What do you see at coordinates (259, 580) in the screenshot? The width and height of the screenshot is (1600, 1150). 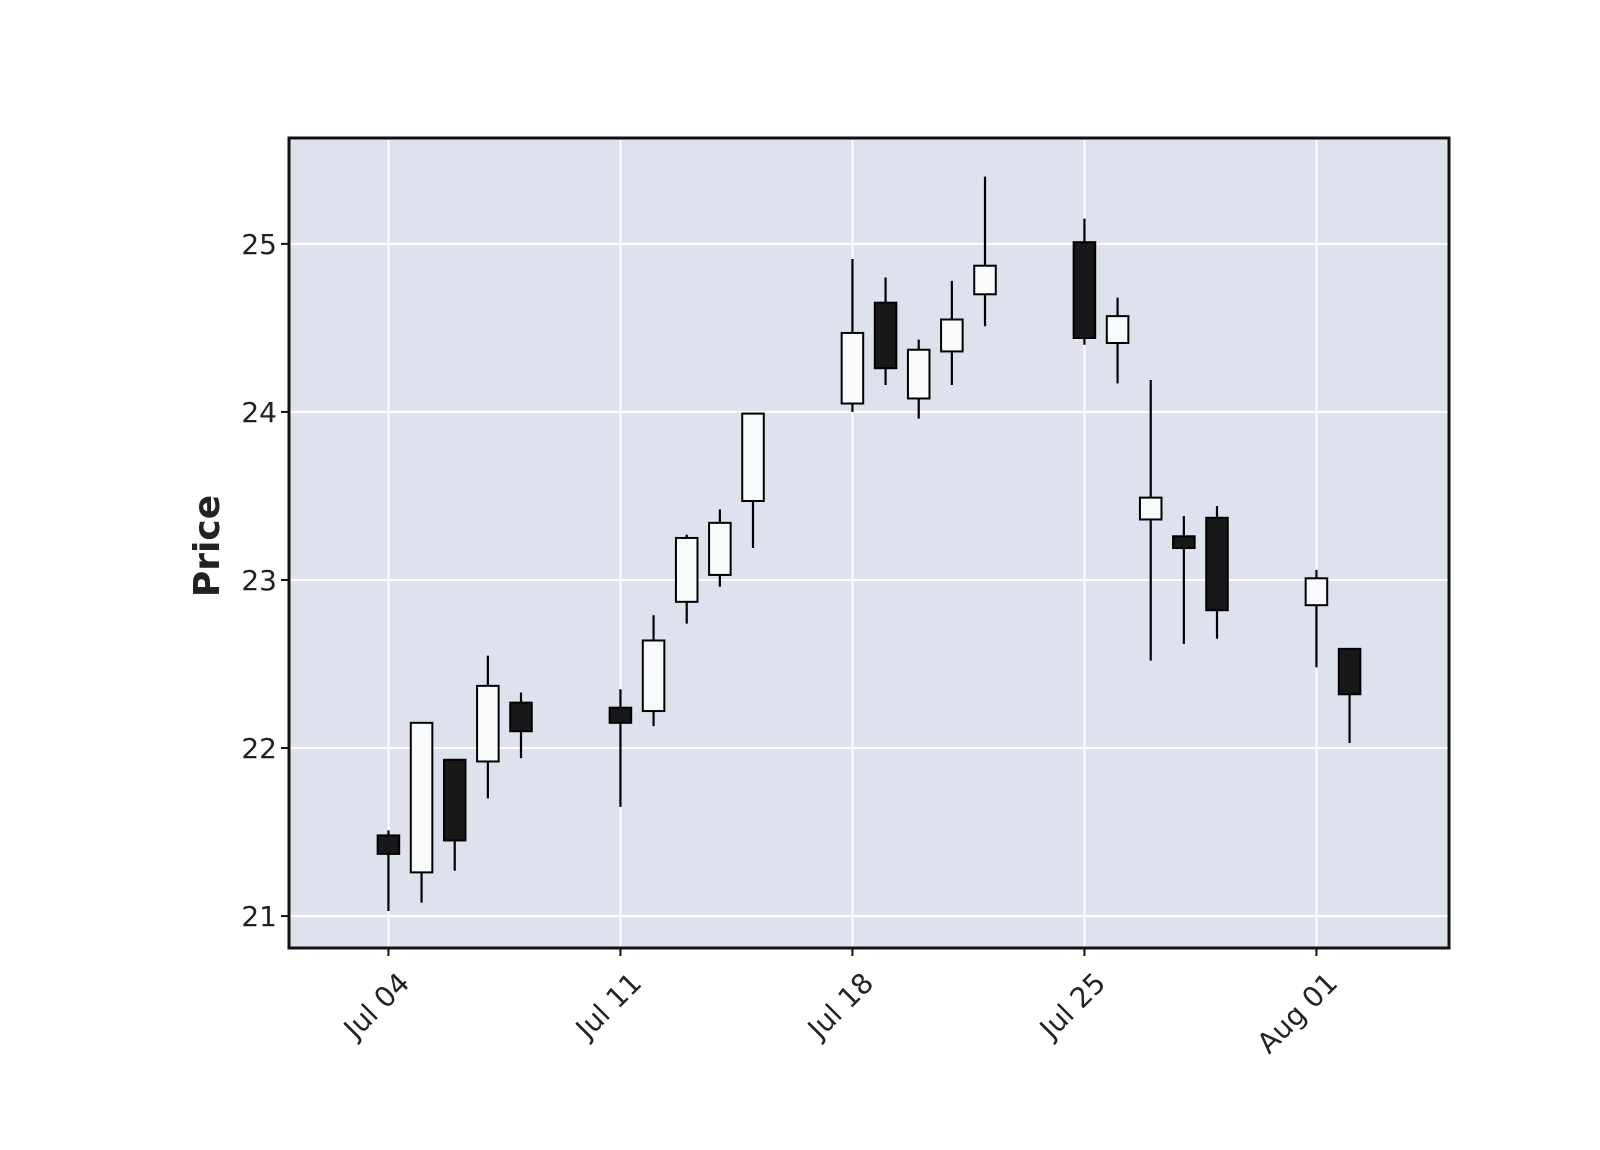 I see `y-tick-label: 23` at bounding box center [259, 580].